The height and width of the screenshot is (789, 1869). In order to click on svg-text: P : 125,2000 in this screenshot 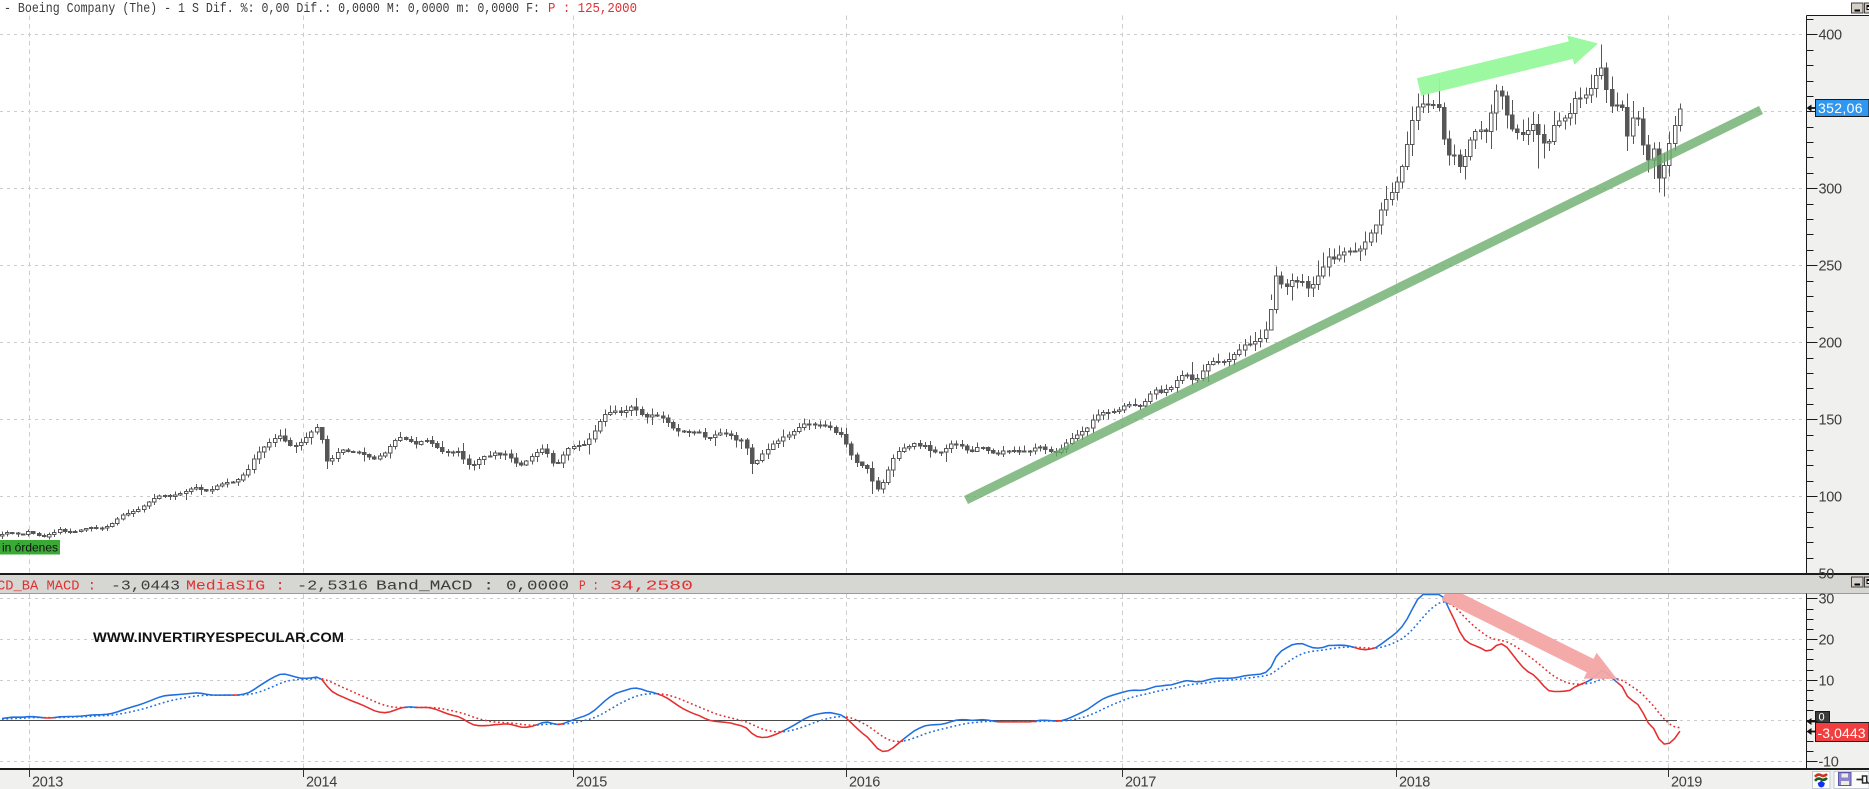, I will do `click(592, 9)`.